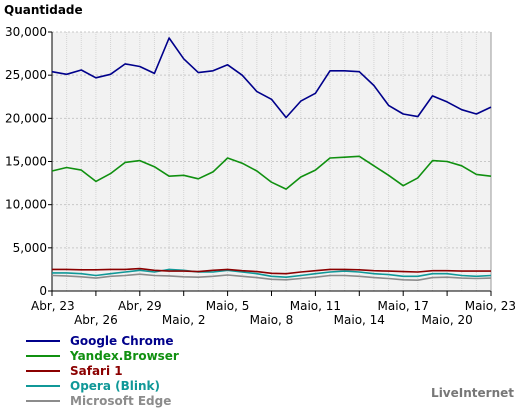 Image resolution: width=520 pixels, height=408 pixels. Describe the element at coordinates (26, 205) in the screenshot. I see `y-tick-label: 10,000` at that location.